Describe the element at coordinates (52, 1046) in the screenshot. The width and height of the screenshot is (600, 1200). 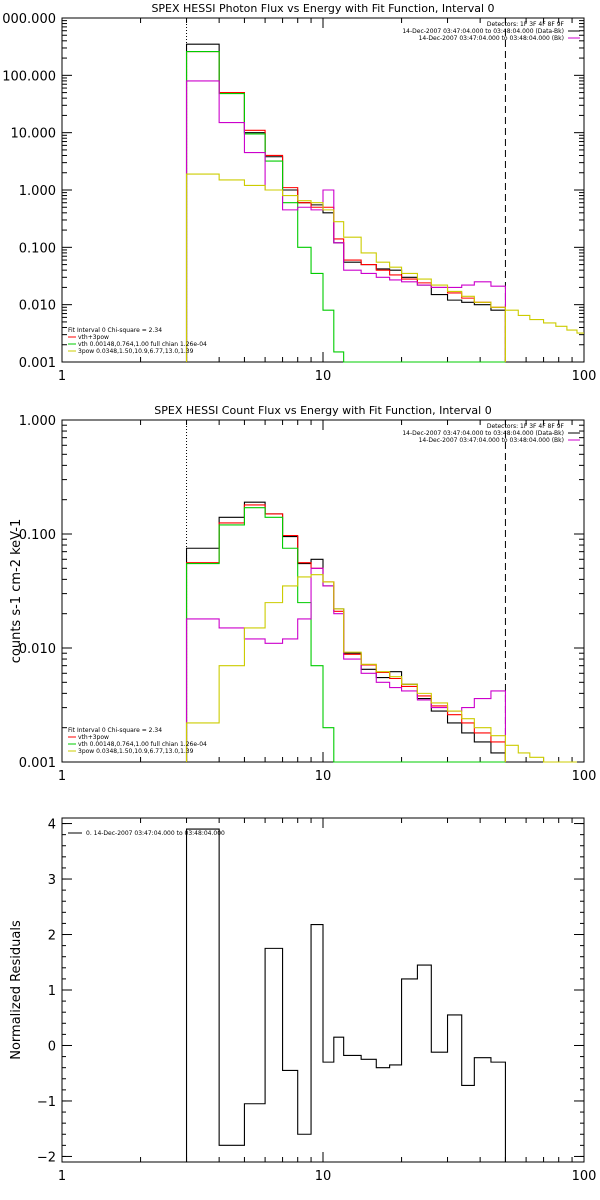
I see `y-tick-label: 0` at that location.